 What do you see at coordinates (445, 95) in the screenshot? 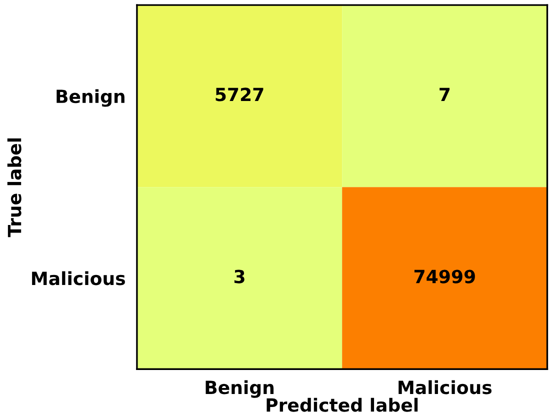
I see `data-label: 7` at bounding box center [445, 95].